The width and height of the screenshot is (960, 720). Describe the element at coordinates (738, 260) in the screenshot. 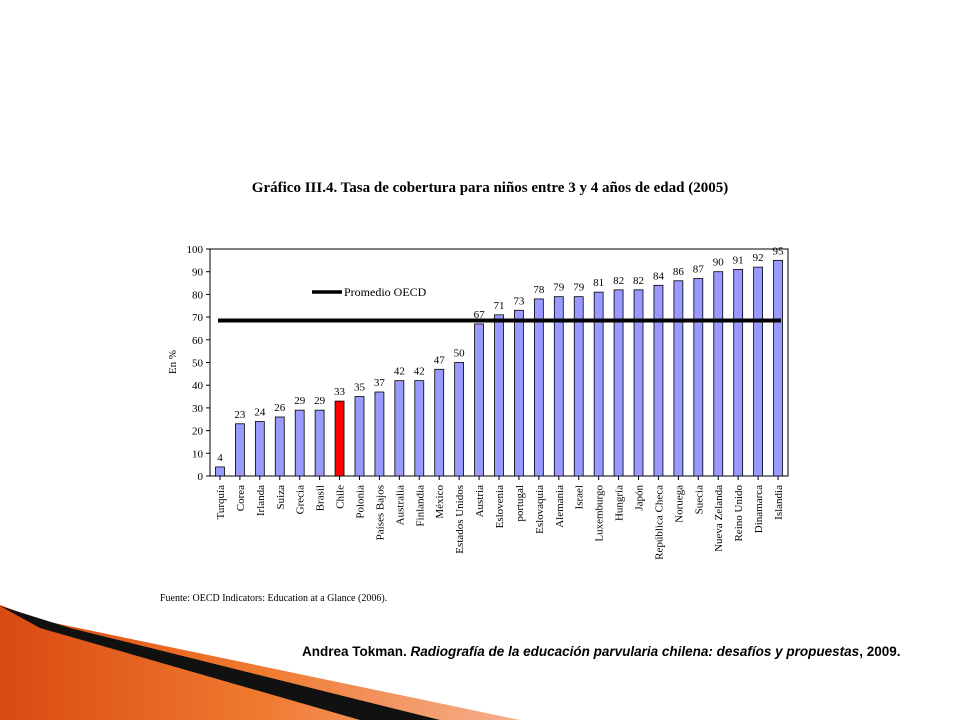

I see `bar-value-label: 91` at that location.